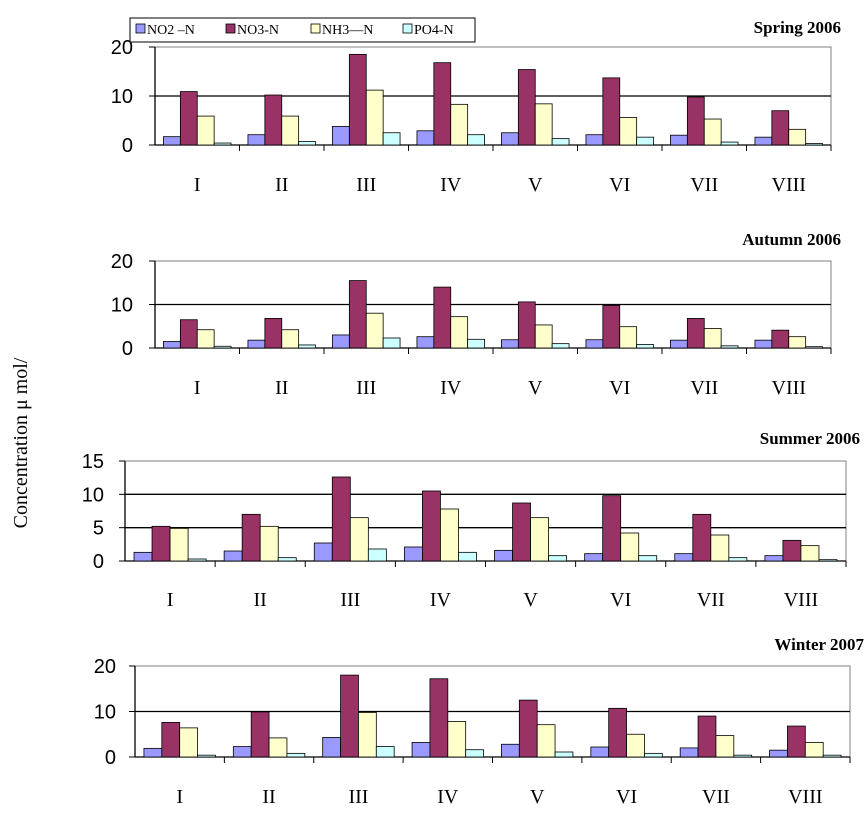 This screenshot has width=865, height=834. I want to click on legend: NO2 –N NO3-N NH3—N PO4-N, so click(302, 30).